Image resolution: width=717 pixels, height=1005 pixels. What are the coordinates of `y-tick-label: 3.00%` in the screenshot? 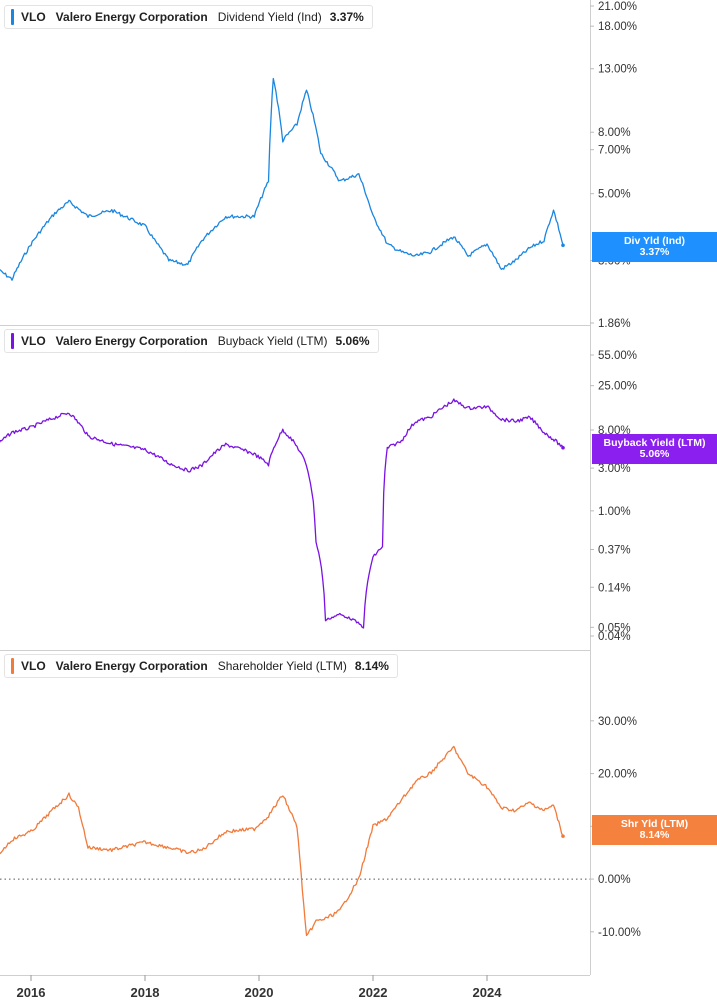 It's located at (614, 469).